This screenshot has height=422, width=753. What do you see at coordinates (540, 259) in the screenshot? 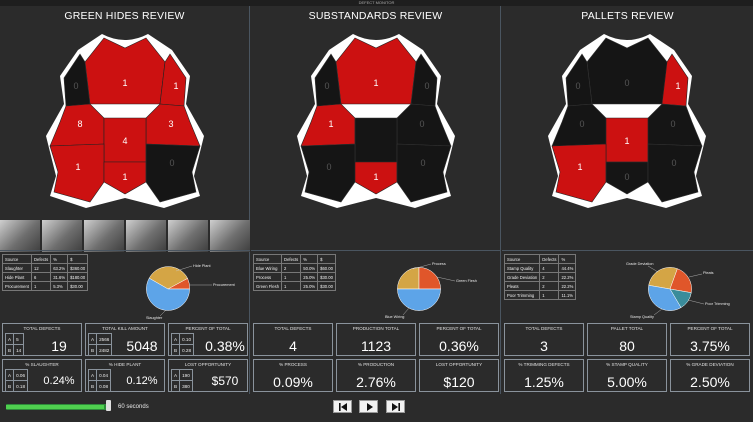
I see `table-header-row: Source Defects %` at bounding box center [540, 259].